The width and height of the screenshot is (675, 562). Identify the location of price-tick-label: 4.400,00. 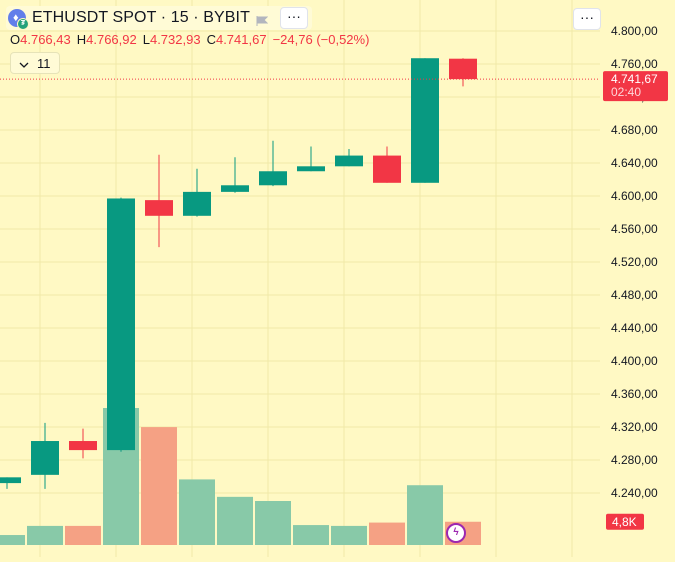
(634, 361).